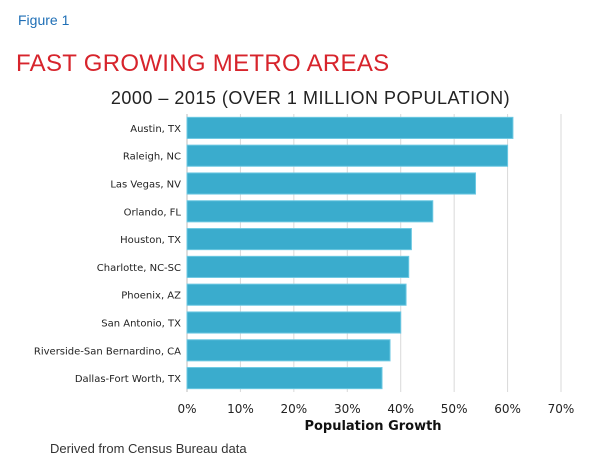 This screenshot has height=465, width=595. What do you see at coordinates (107, 351) in the screenshot?
I see `category-label: Riverside-San Bernardino, CA` at bounding box center [107, 351].